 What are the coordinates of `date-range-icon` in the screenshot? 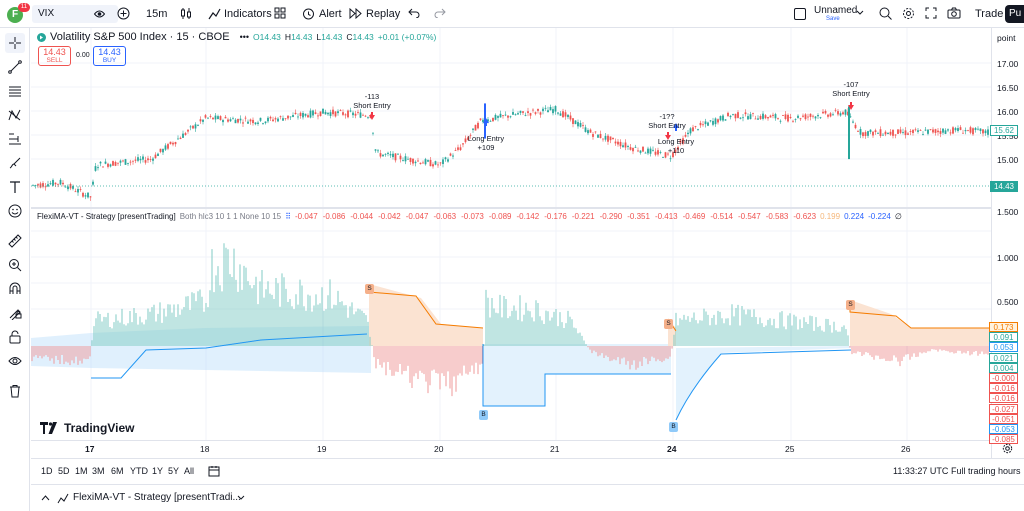 It's located at (214, 471).